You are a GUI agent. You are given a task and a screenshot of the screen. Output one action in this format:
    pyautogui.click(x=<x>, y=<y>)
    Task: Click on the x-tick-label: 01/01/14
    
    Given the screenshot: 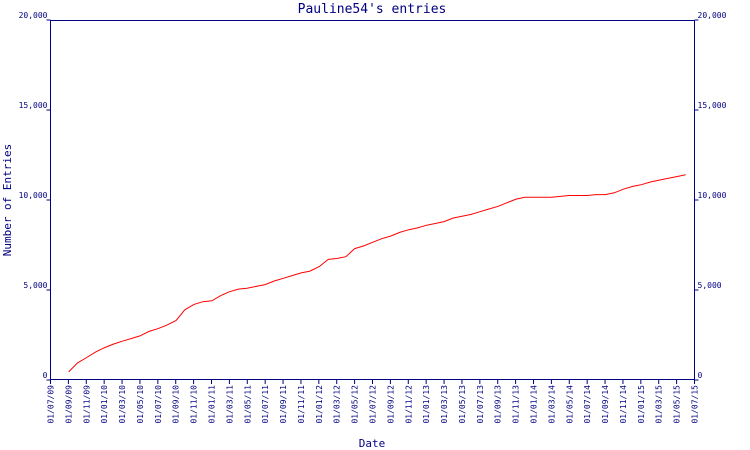 What is the action you would take?
    pyautogui.click(x=534, y=404)
    